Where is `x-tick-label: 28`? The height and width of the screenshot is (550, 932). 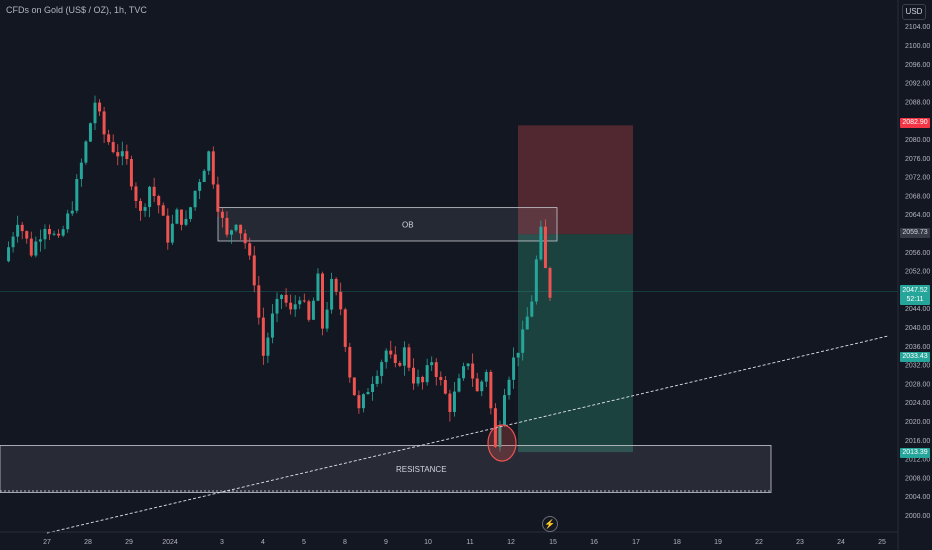 x-tick-label: 28 is located at coordinates (88, 542).